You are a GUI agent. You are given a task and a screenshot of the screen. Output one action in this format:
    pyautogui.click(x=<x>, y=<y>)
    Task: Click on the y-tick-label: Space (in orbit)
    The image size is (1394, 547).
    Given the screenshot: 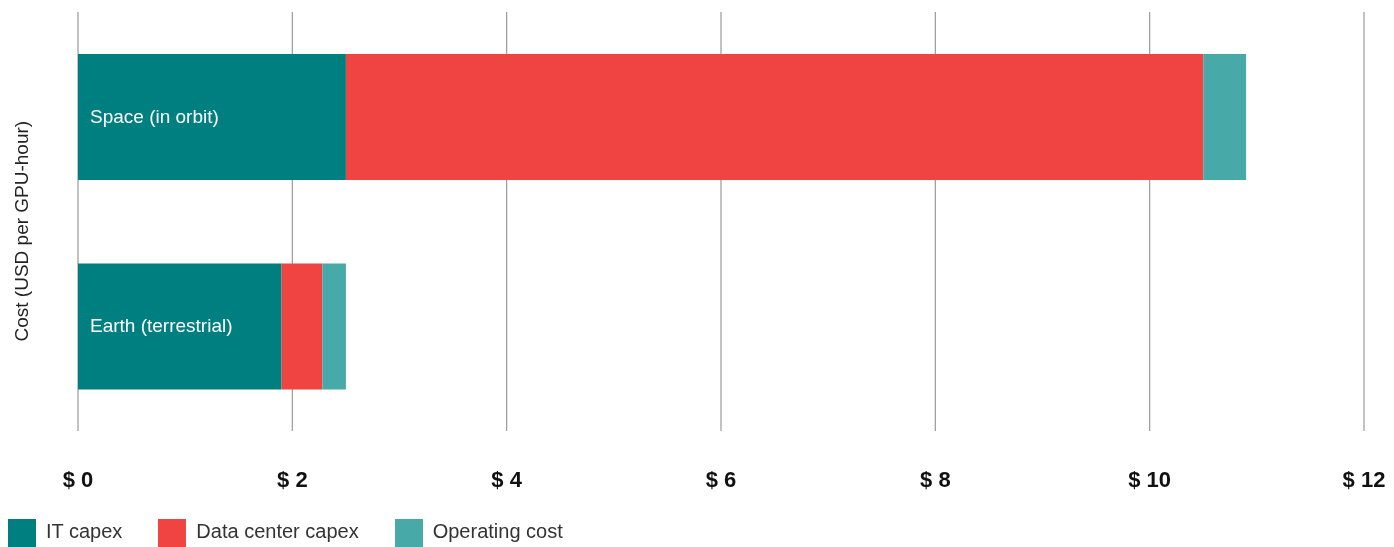 What is the action you would take?
    pyautogui.click(x=154, y=116)
    